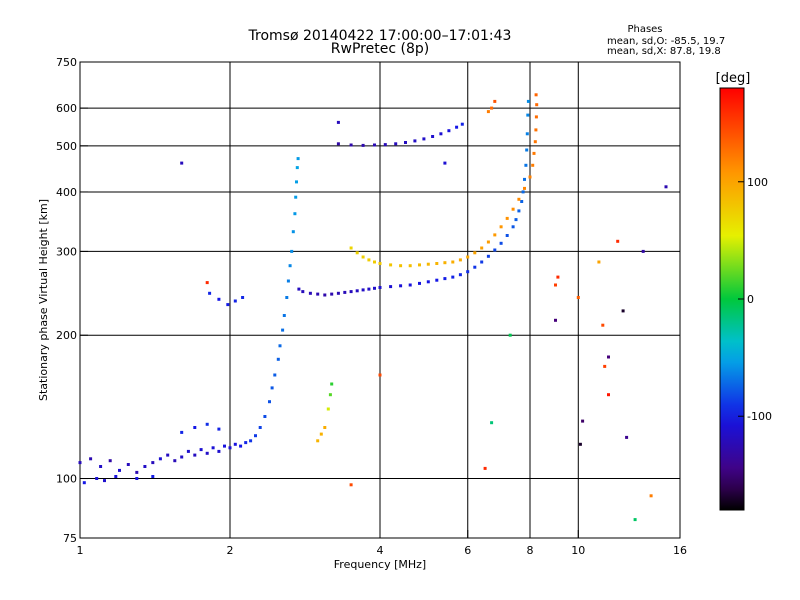  What do you see at coordinates (750, 299) in the screenshot?
I see `colorbar-tick-label: 0` at bounding box center [750, 299].